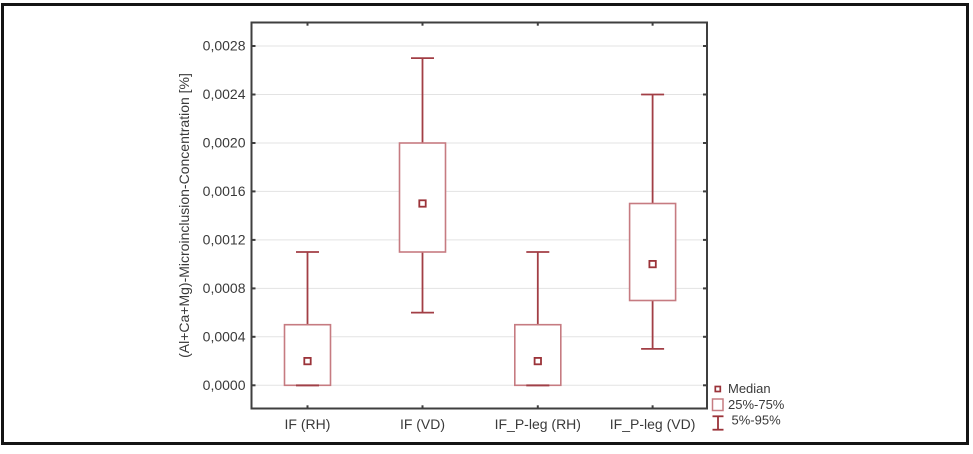 The image size is (973, 454). What do you see at coordinates (224, 143) in the screenshot?
I see `svg-text: 0,0020` at bounding box center [224, 143].